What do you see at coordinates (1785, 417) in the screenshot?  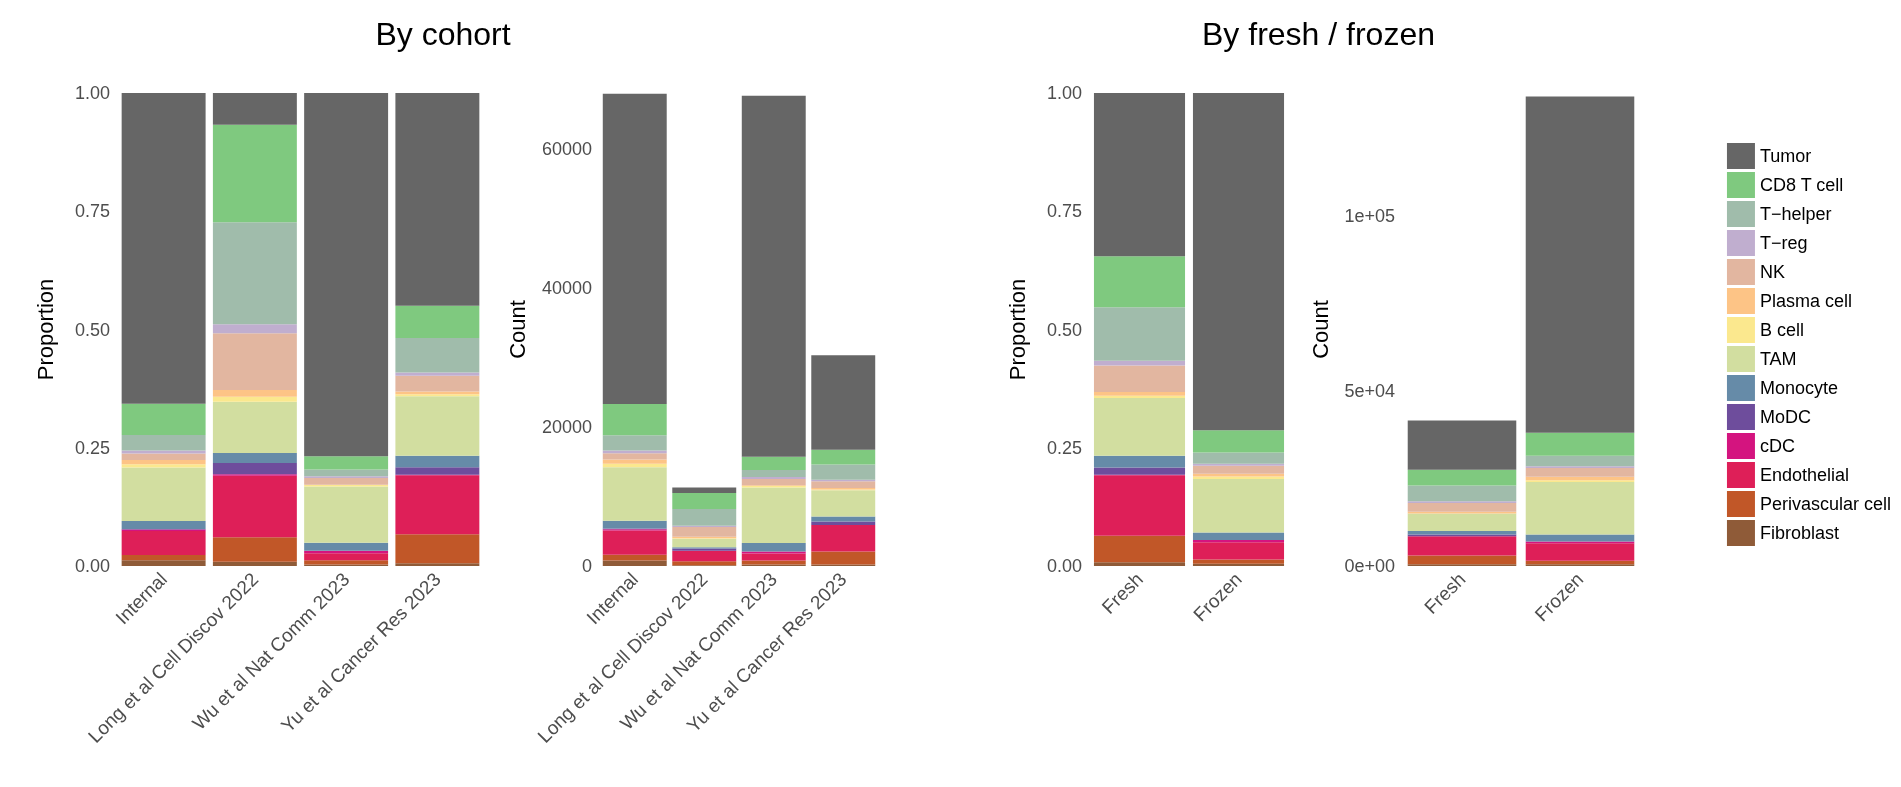 I see `legend-label: MoDC` at bounding box center [1785, 417].